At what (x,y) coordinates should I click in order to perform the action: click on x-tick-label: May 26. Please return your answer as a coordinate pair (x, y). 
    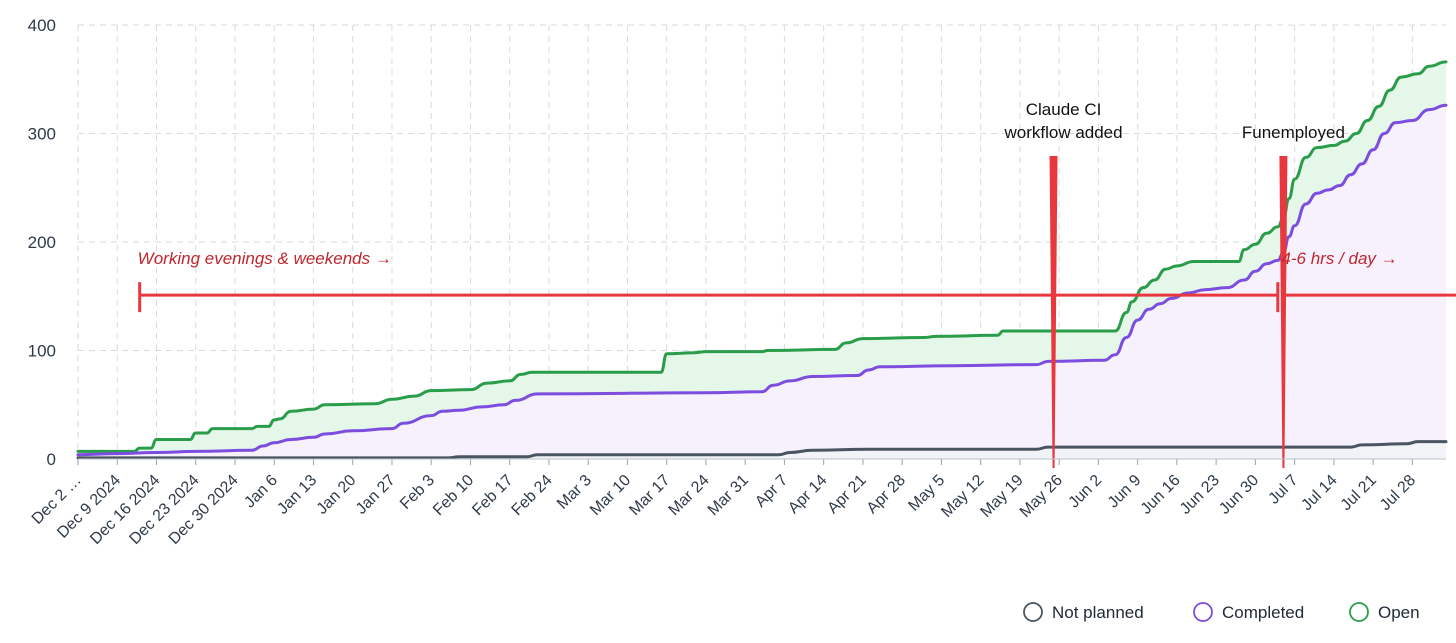
    Looking at the image, I should click on (1041, 496).